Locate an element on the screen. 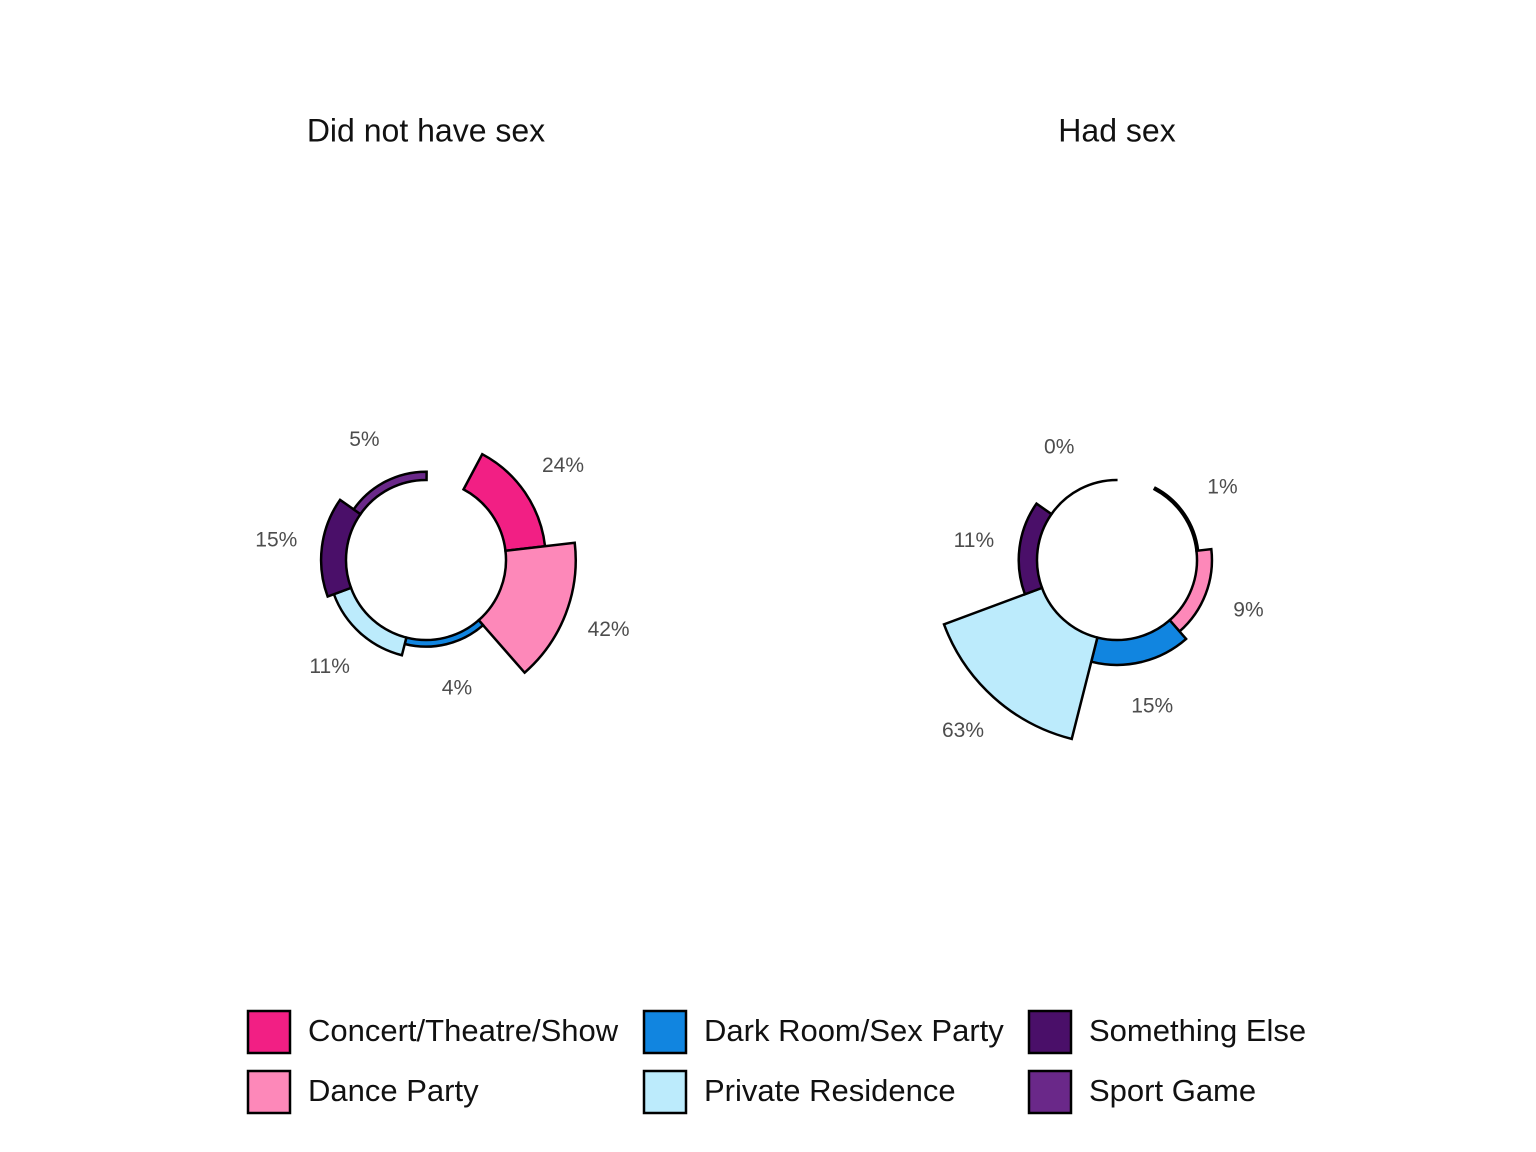 This screenshot has width=1536, height=1152. legend-label: Dance Party is located at coordinates (393, 1090).